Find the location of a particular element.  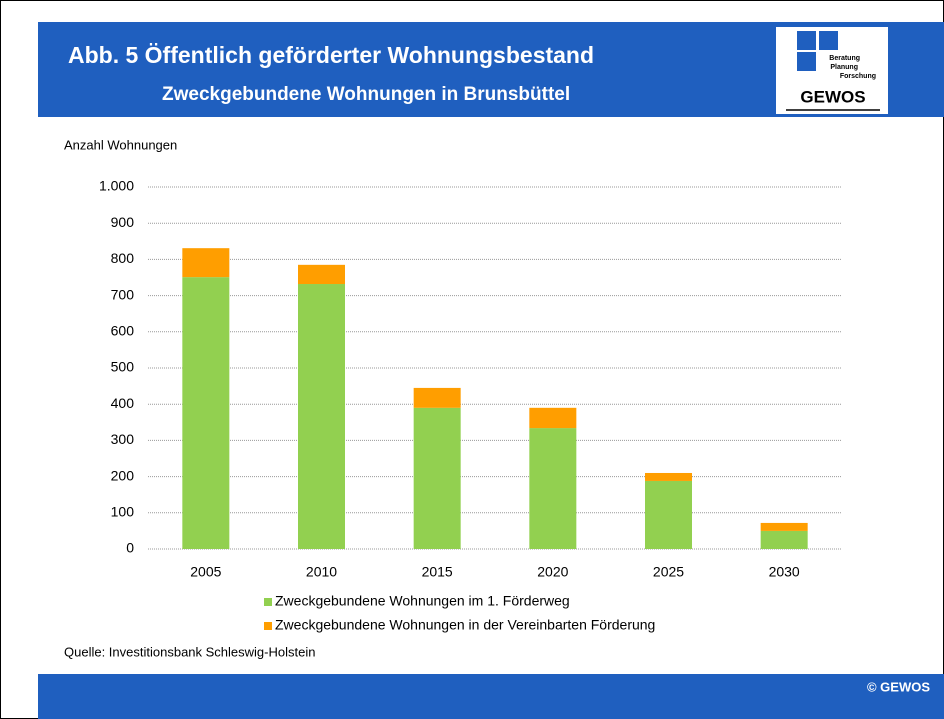

y-tick-label: 100 is located at coordinates (123, 512).